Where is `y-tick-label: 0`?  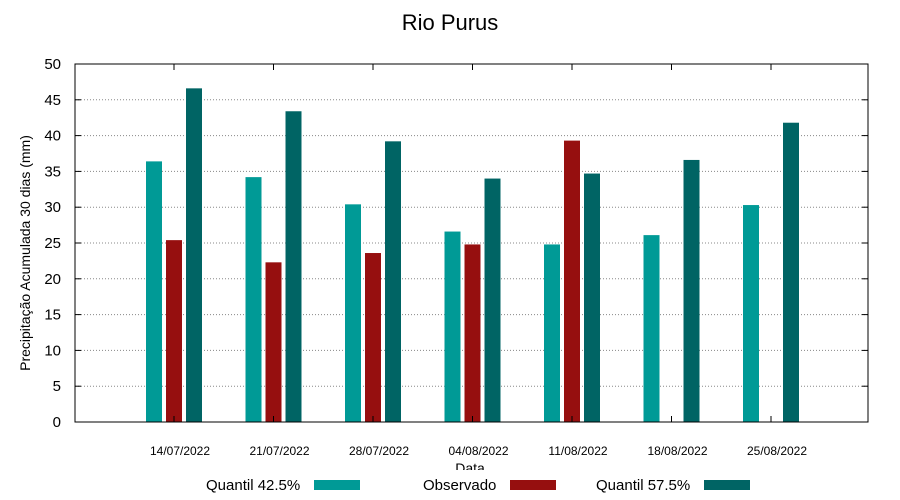
y-tick-label: 0 is located at coordinates (57, 422).